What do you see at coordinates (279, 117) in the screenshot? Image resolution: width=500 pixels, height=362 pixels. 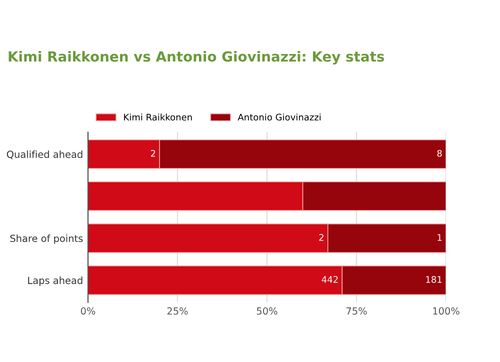 I see `legend-label: Antonio Giovinazzi` at bounding box center [279, 117].